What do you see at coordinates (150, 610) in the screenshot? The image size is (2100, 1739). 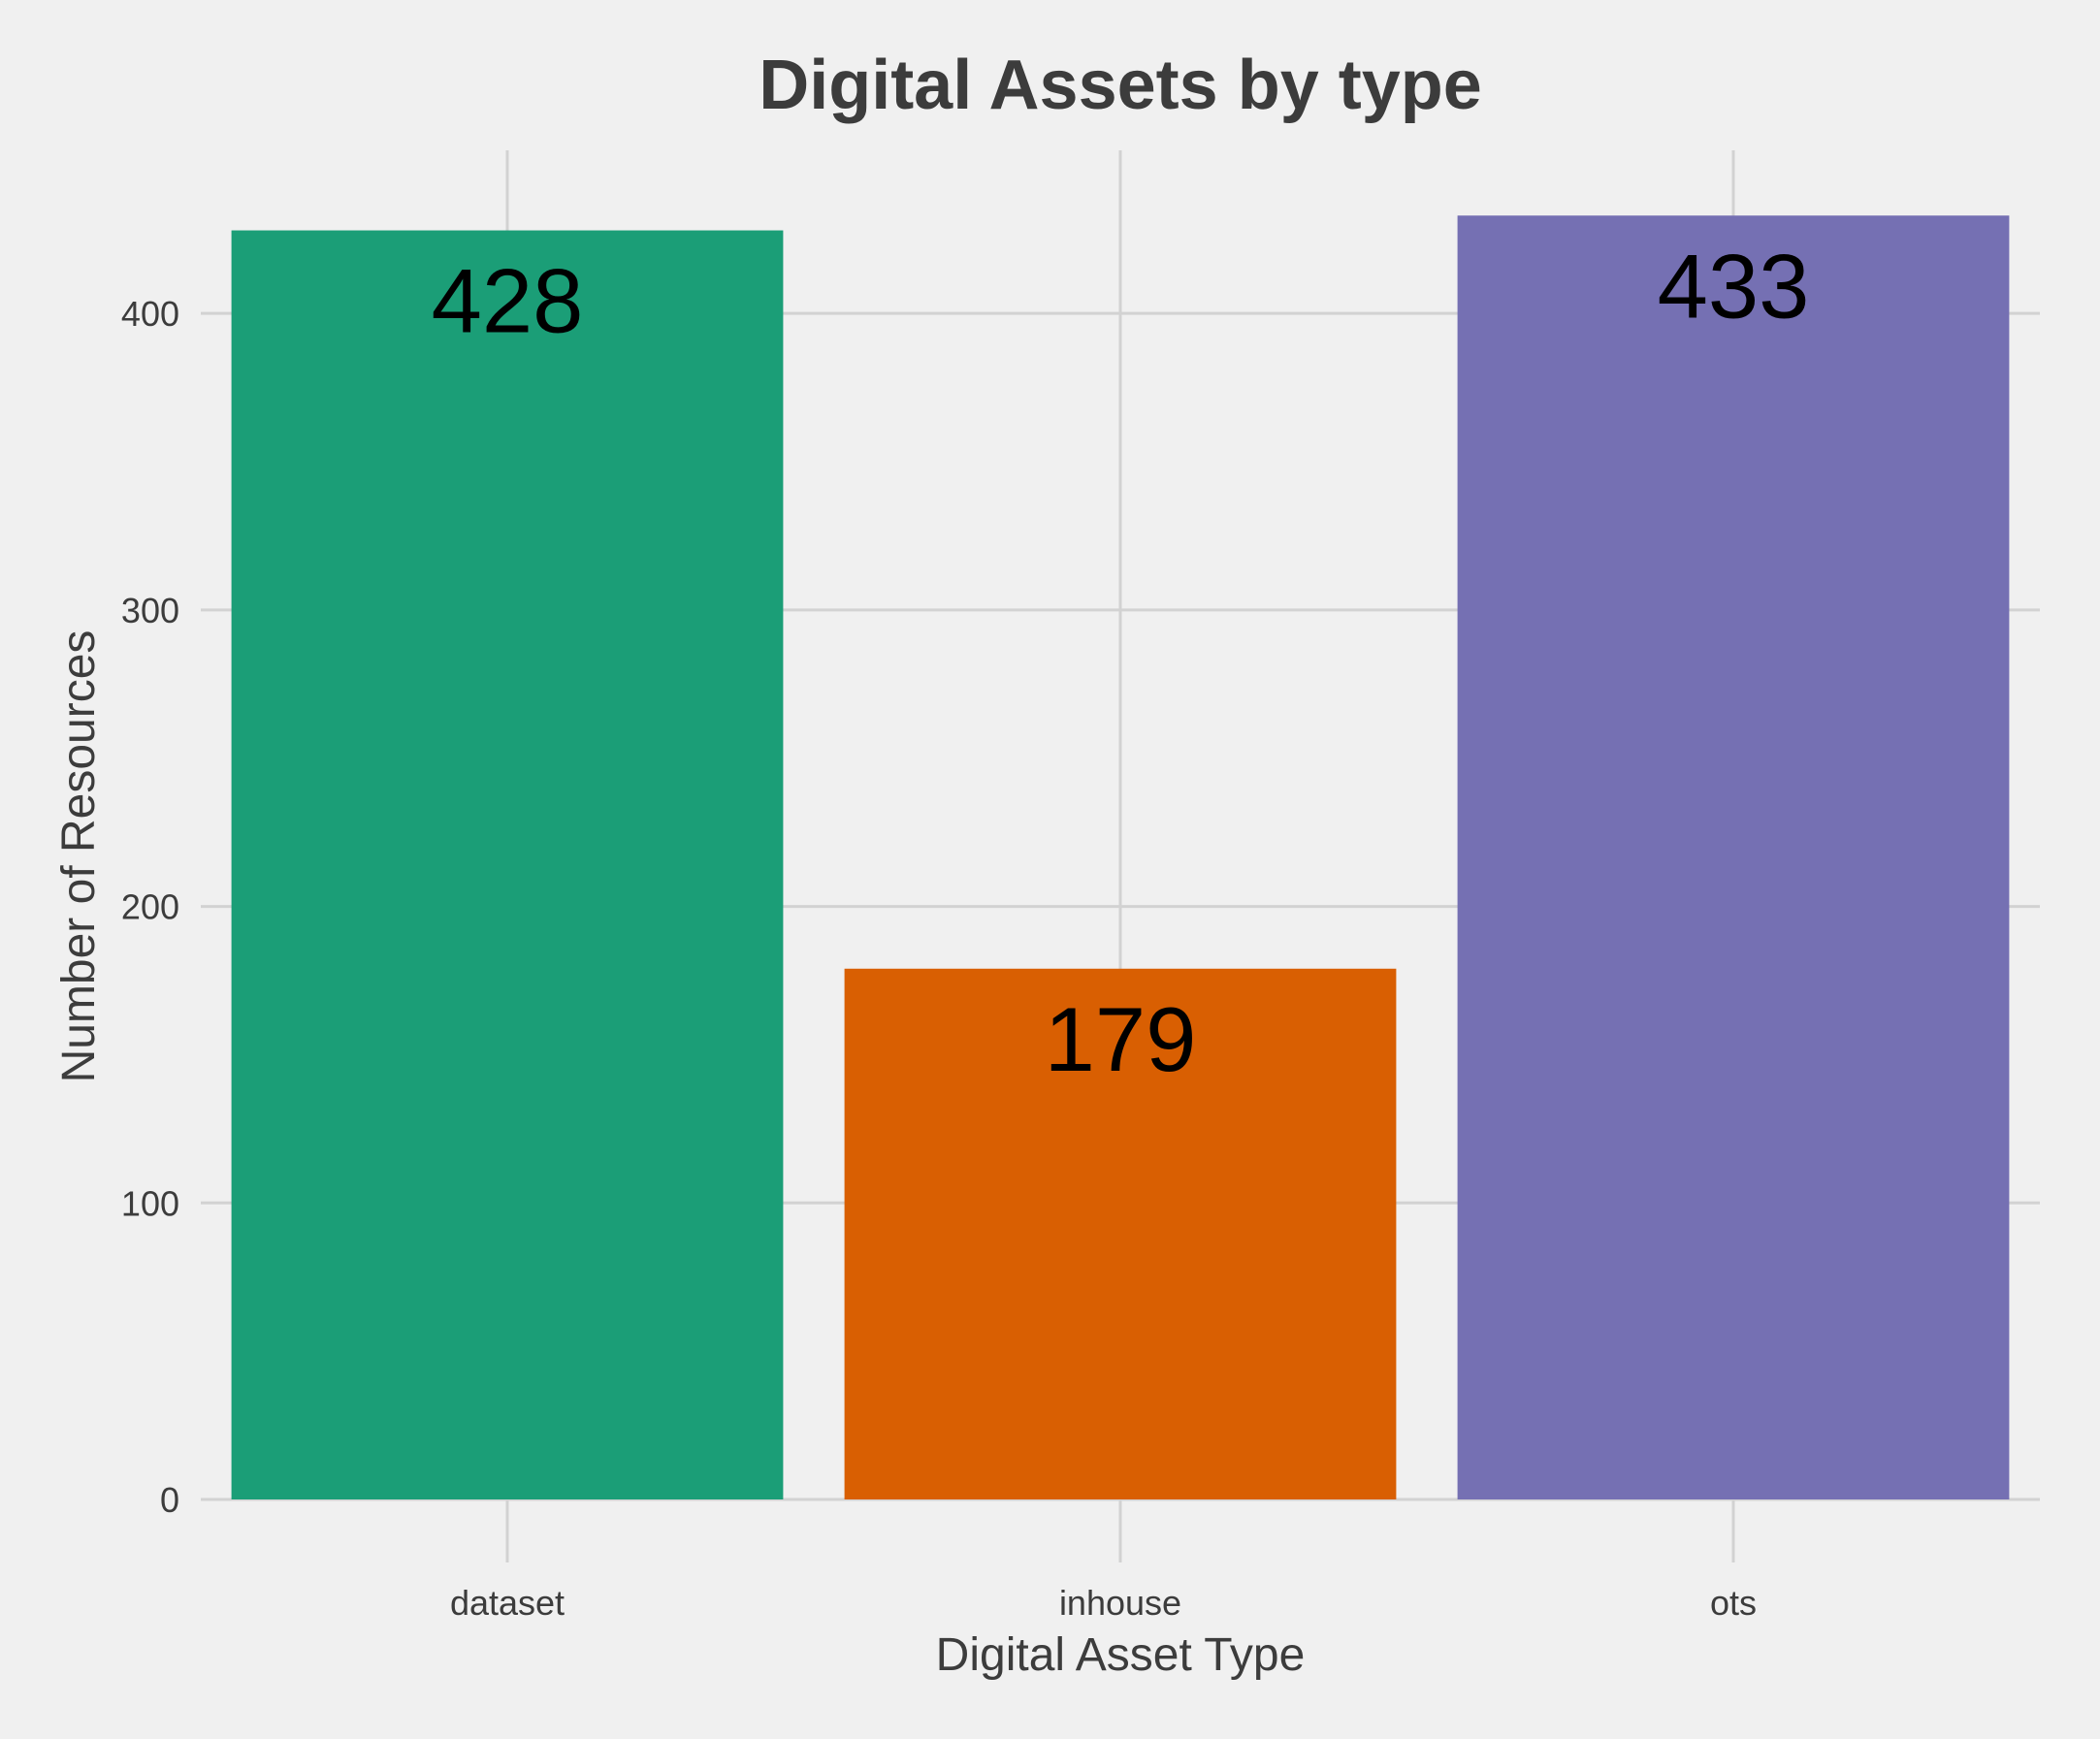 I see `y-tick-label: 300` at bounding box center [150, 610].